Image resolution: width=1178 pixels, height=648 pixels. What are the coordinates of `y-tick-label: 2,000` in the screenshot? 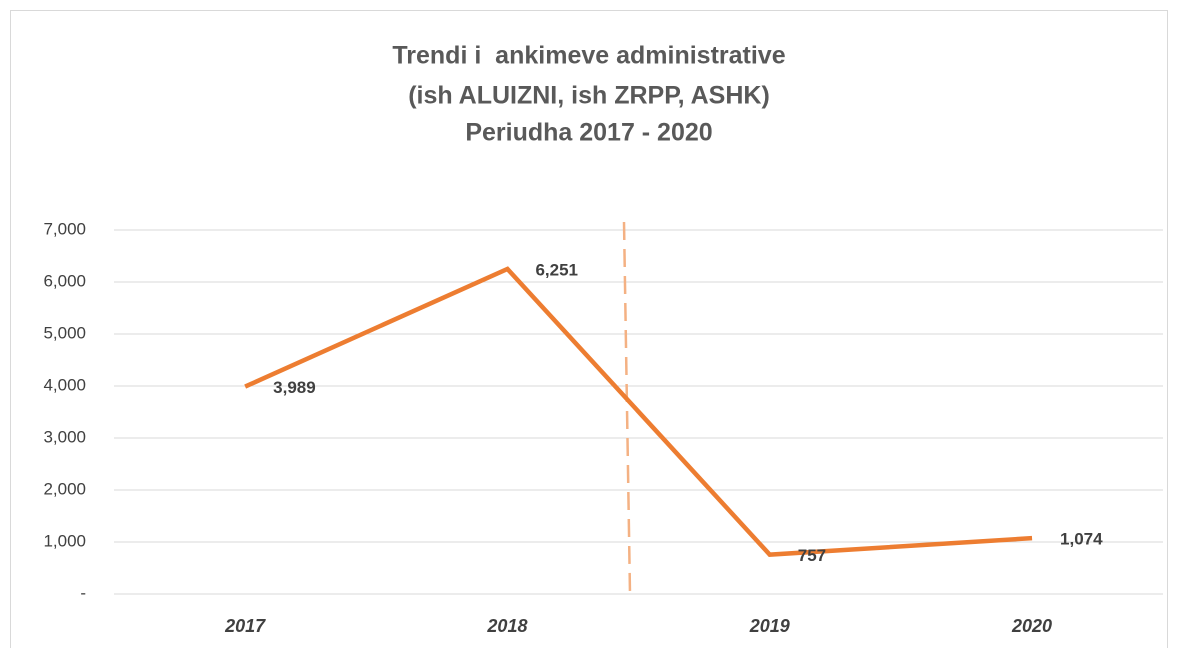 It's located at (64, 488).